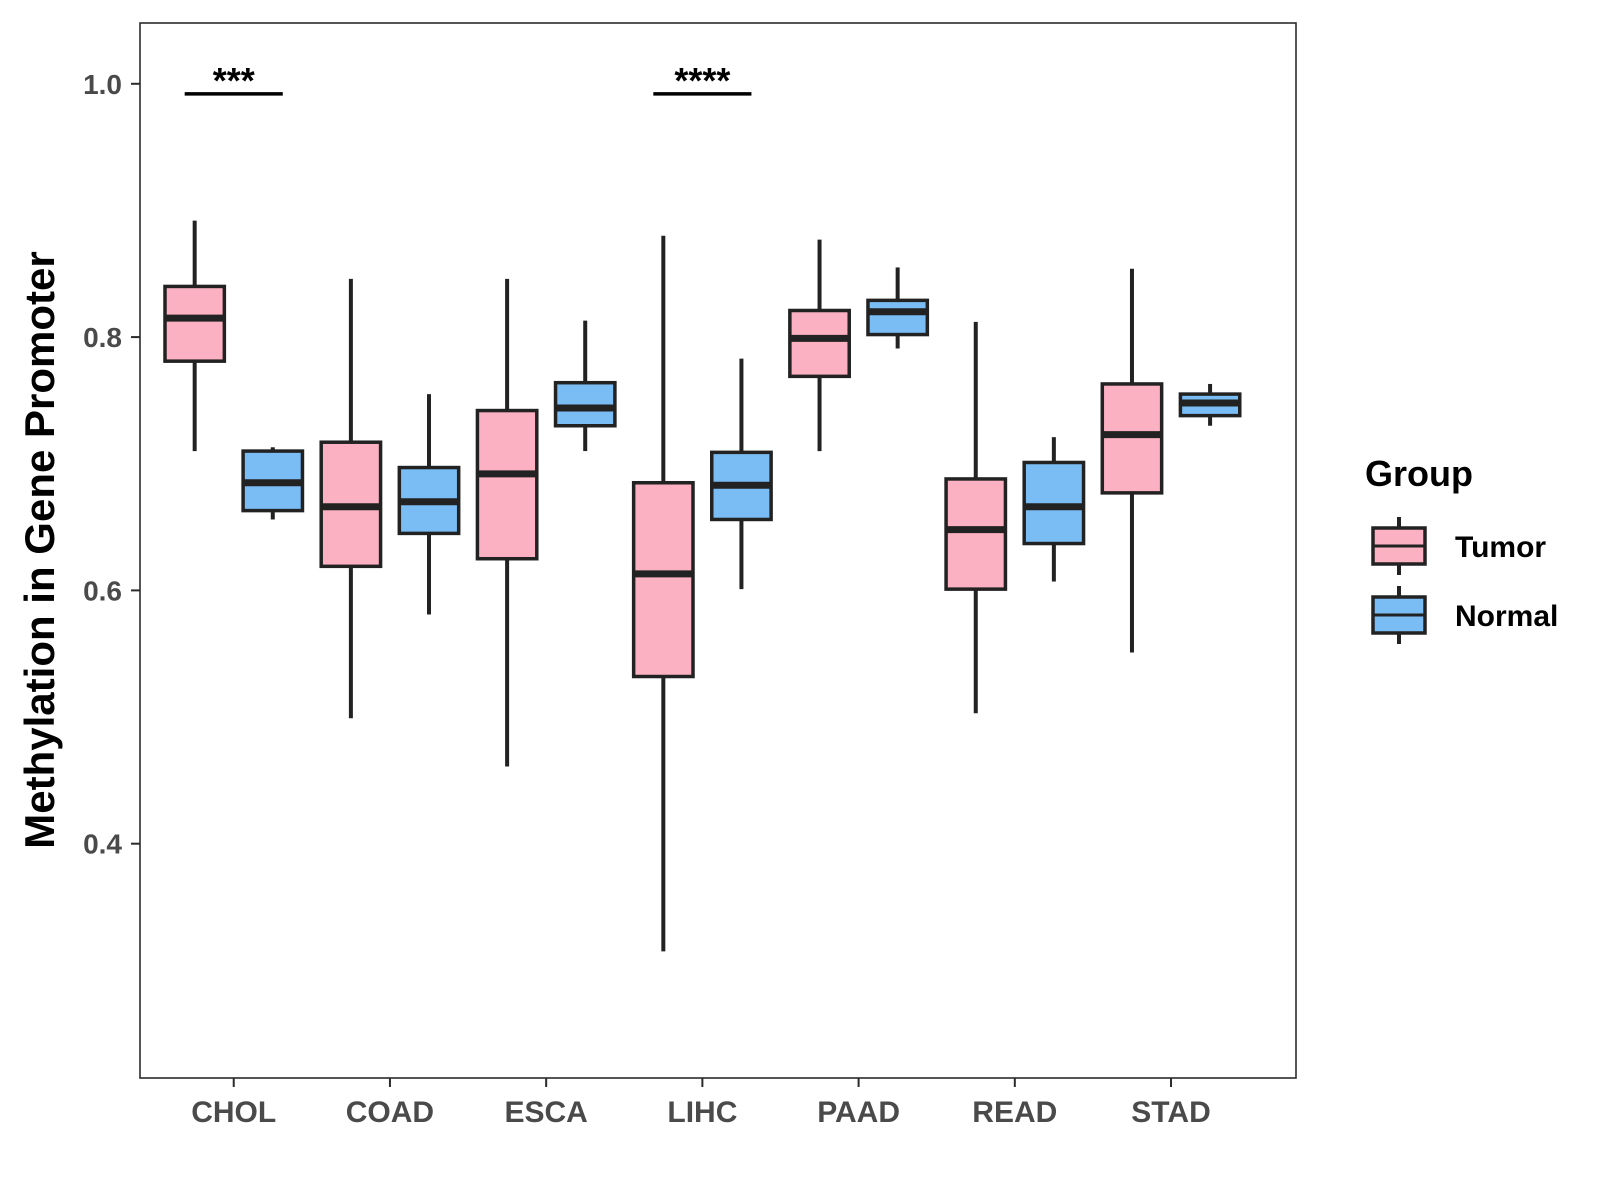 This screenshot has height=1200, width=1600. I want to click on x-tick-label-lihc: LIHC, so click(702, 1112).